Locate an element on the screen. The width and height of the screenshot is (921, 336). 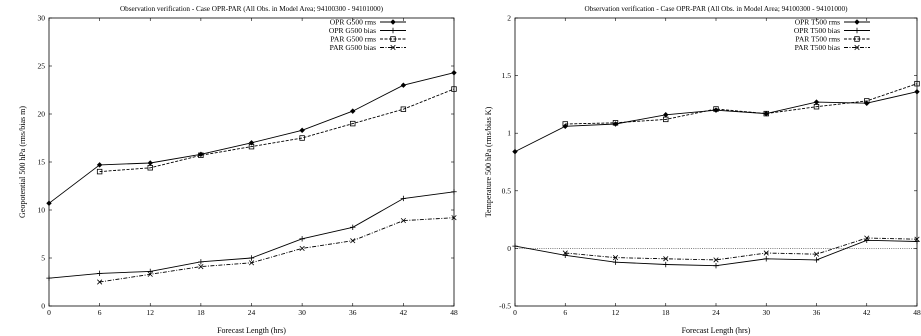
legend-entry: PAR T500 rms is located at coordinates (832, 39).